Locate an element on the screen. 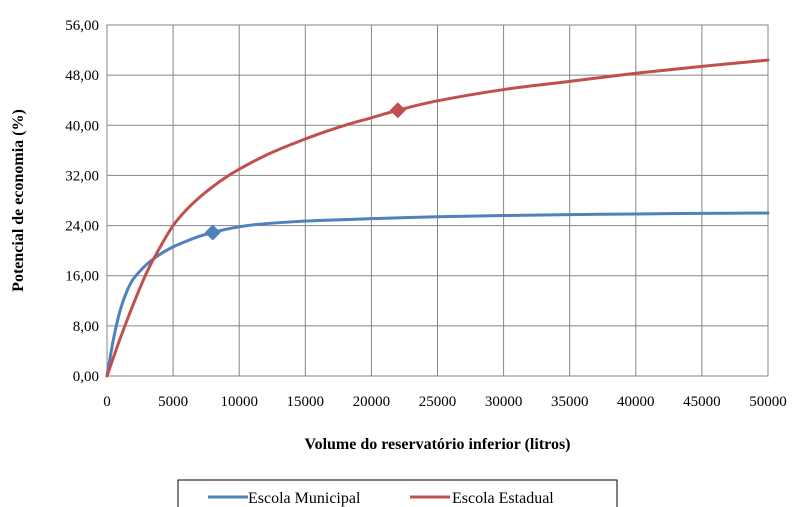 The height and width of the screenshot is (507, 794). legend-label-escola-municipal: Escola Municipal is located at coordinates (304, 498).